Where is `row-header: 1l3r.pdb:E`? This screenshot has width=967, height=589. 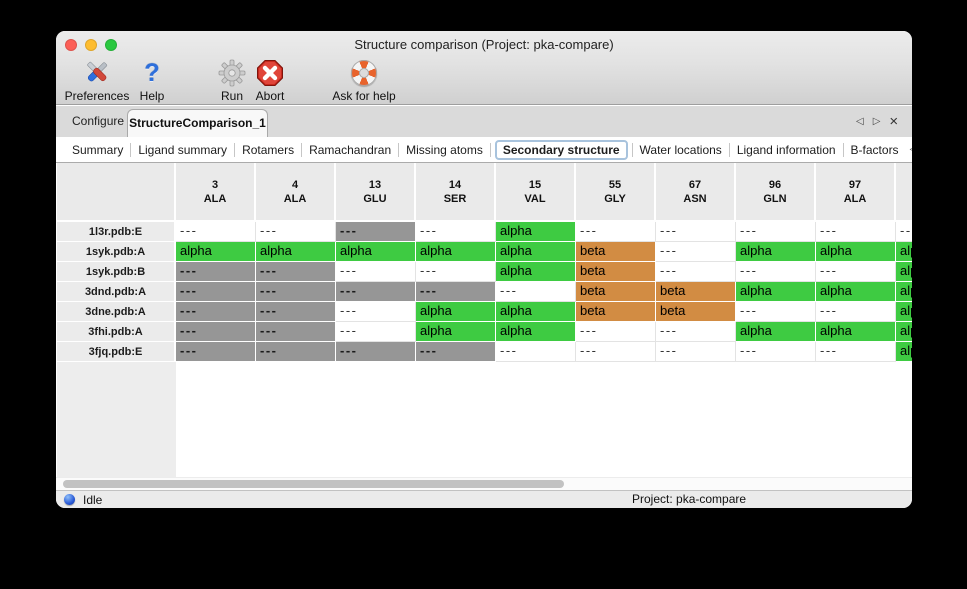 row-header: 1l3r.pdb:E is located at coordinates (116, 232).